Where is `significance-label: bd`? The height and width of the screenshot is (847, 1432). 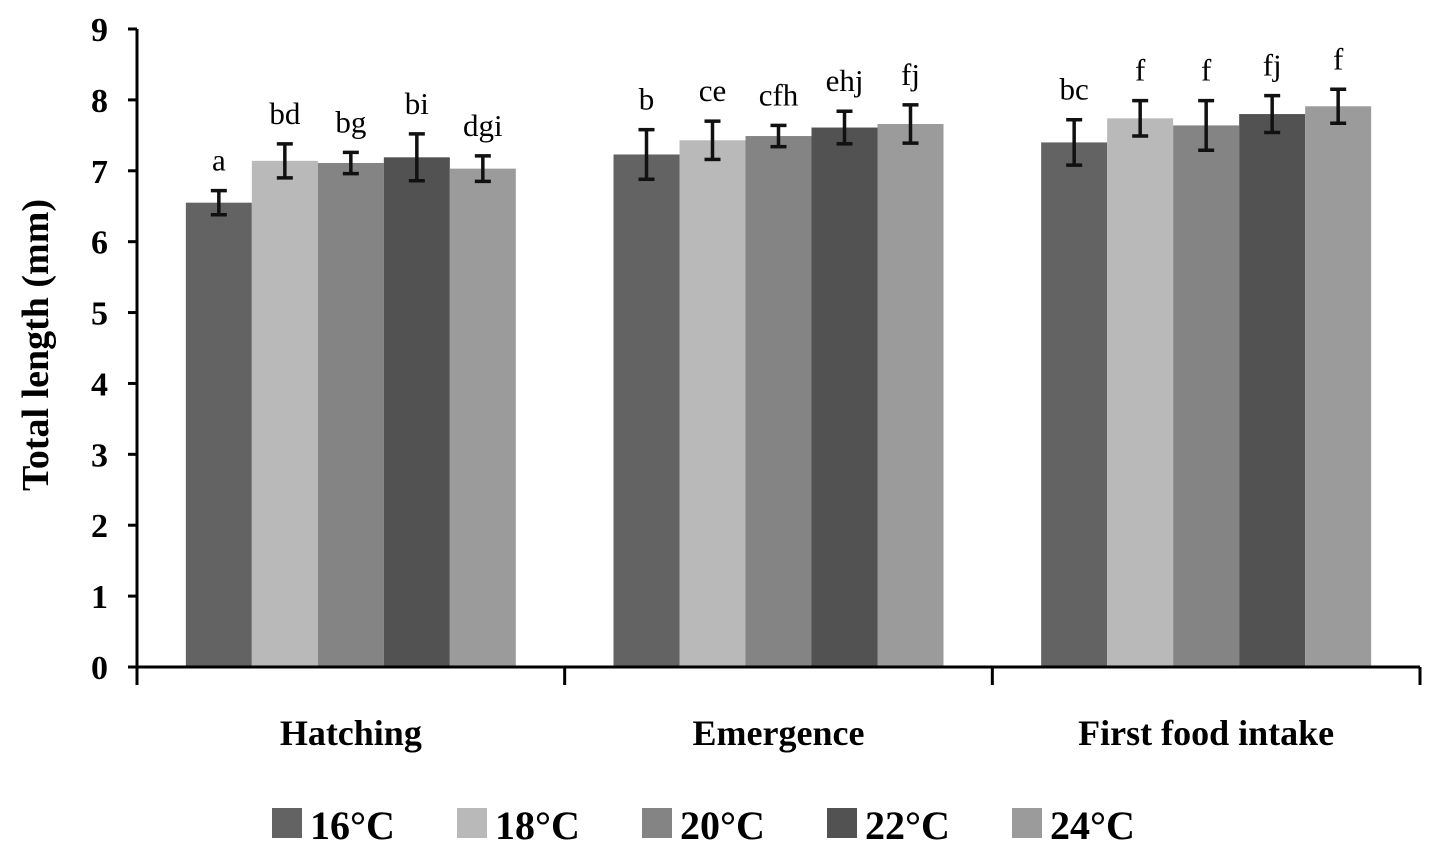 significance-label: bd is located at coordinates (285, 113).